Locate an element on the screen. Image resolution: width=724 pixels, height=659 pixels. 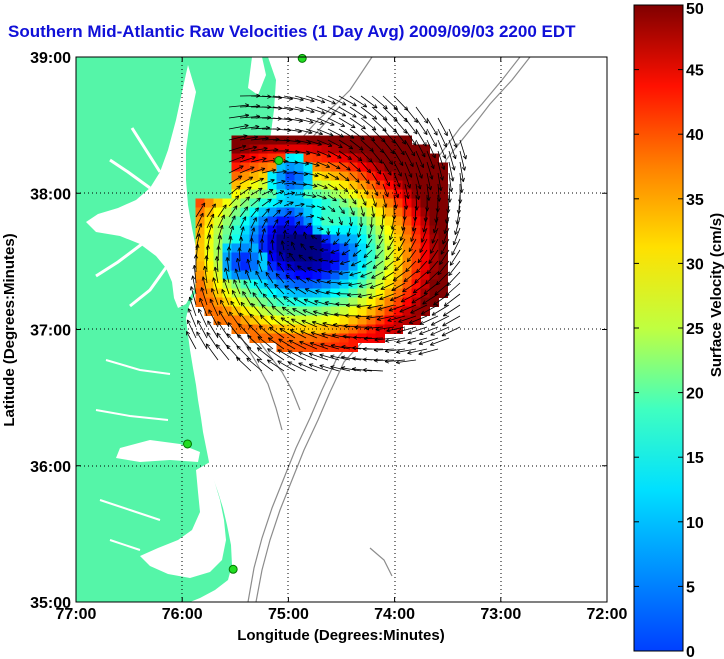
radar-sites is located at coordinates (245, 313).